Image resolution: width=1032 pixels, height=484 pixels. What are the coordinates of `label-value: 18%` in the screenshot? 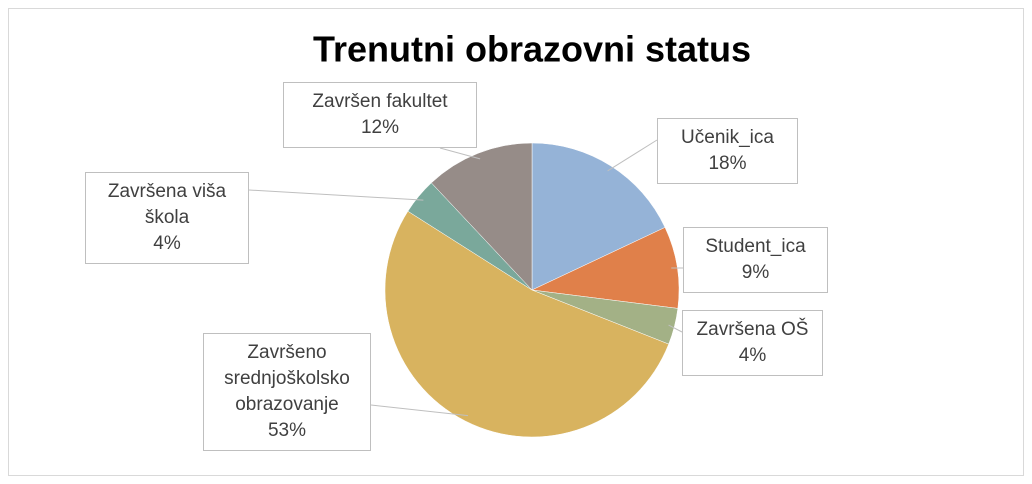 It's located at (727, 163).